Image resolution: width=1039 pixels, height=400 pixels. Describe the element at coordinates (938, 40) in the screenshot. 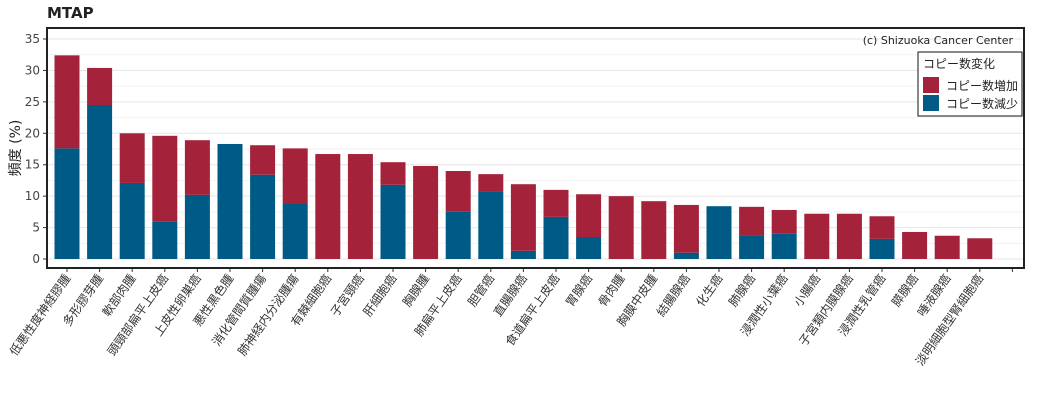

I see `credit-text: (c) Shizuoka Cancer Center` at that location.